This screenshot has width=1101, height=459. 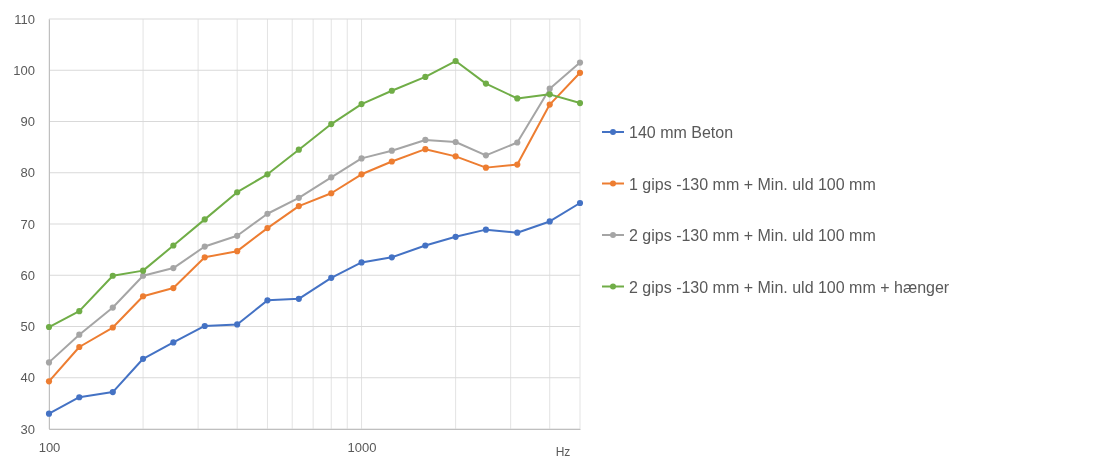 I want to click on legend-label: 140 mm Beton, so click(x=681, y=132).